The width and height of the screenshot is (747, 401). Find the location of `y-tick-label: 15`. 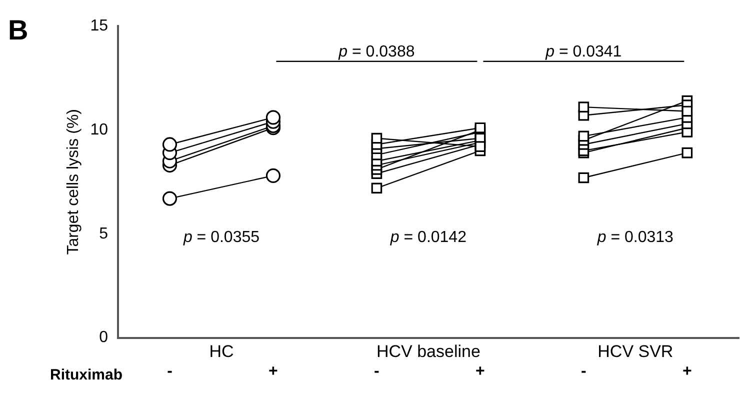

y-tick-label: 15 is located at coordinates (99, 25).